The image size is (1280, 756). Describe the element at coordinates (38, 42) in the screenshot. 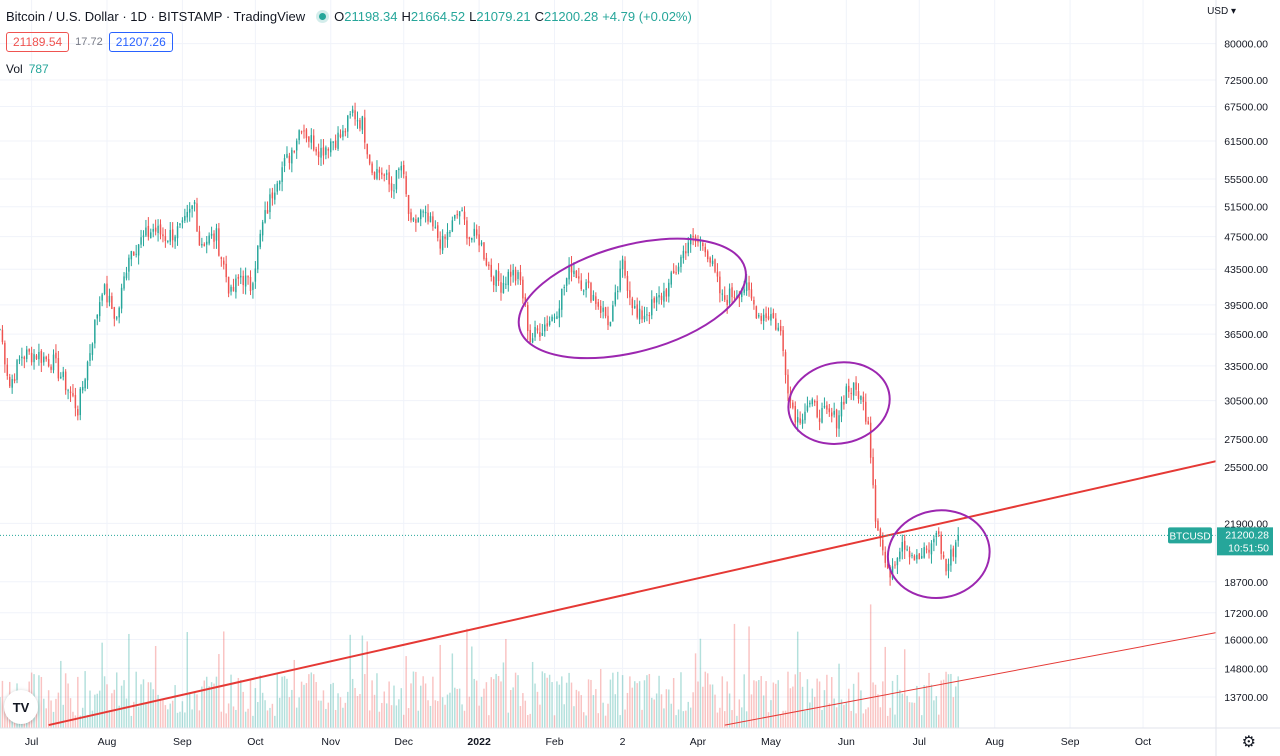

I see `bid-price-button: 21189.54` at that location.